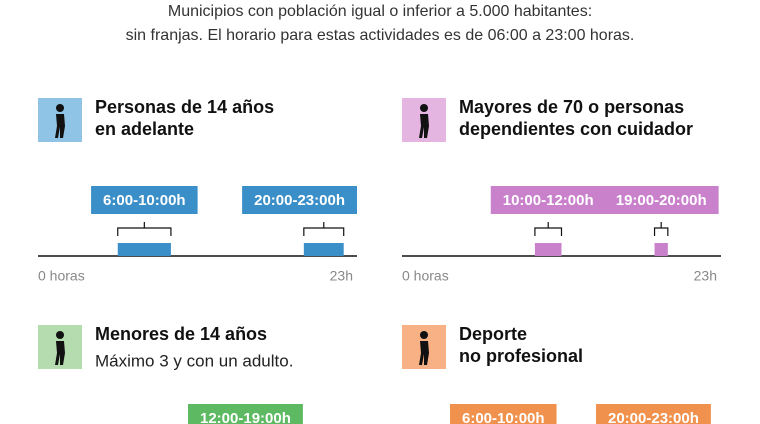  I want to click on slot-label: 10:00-12:00h, so click(548, 200).